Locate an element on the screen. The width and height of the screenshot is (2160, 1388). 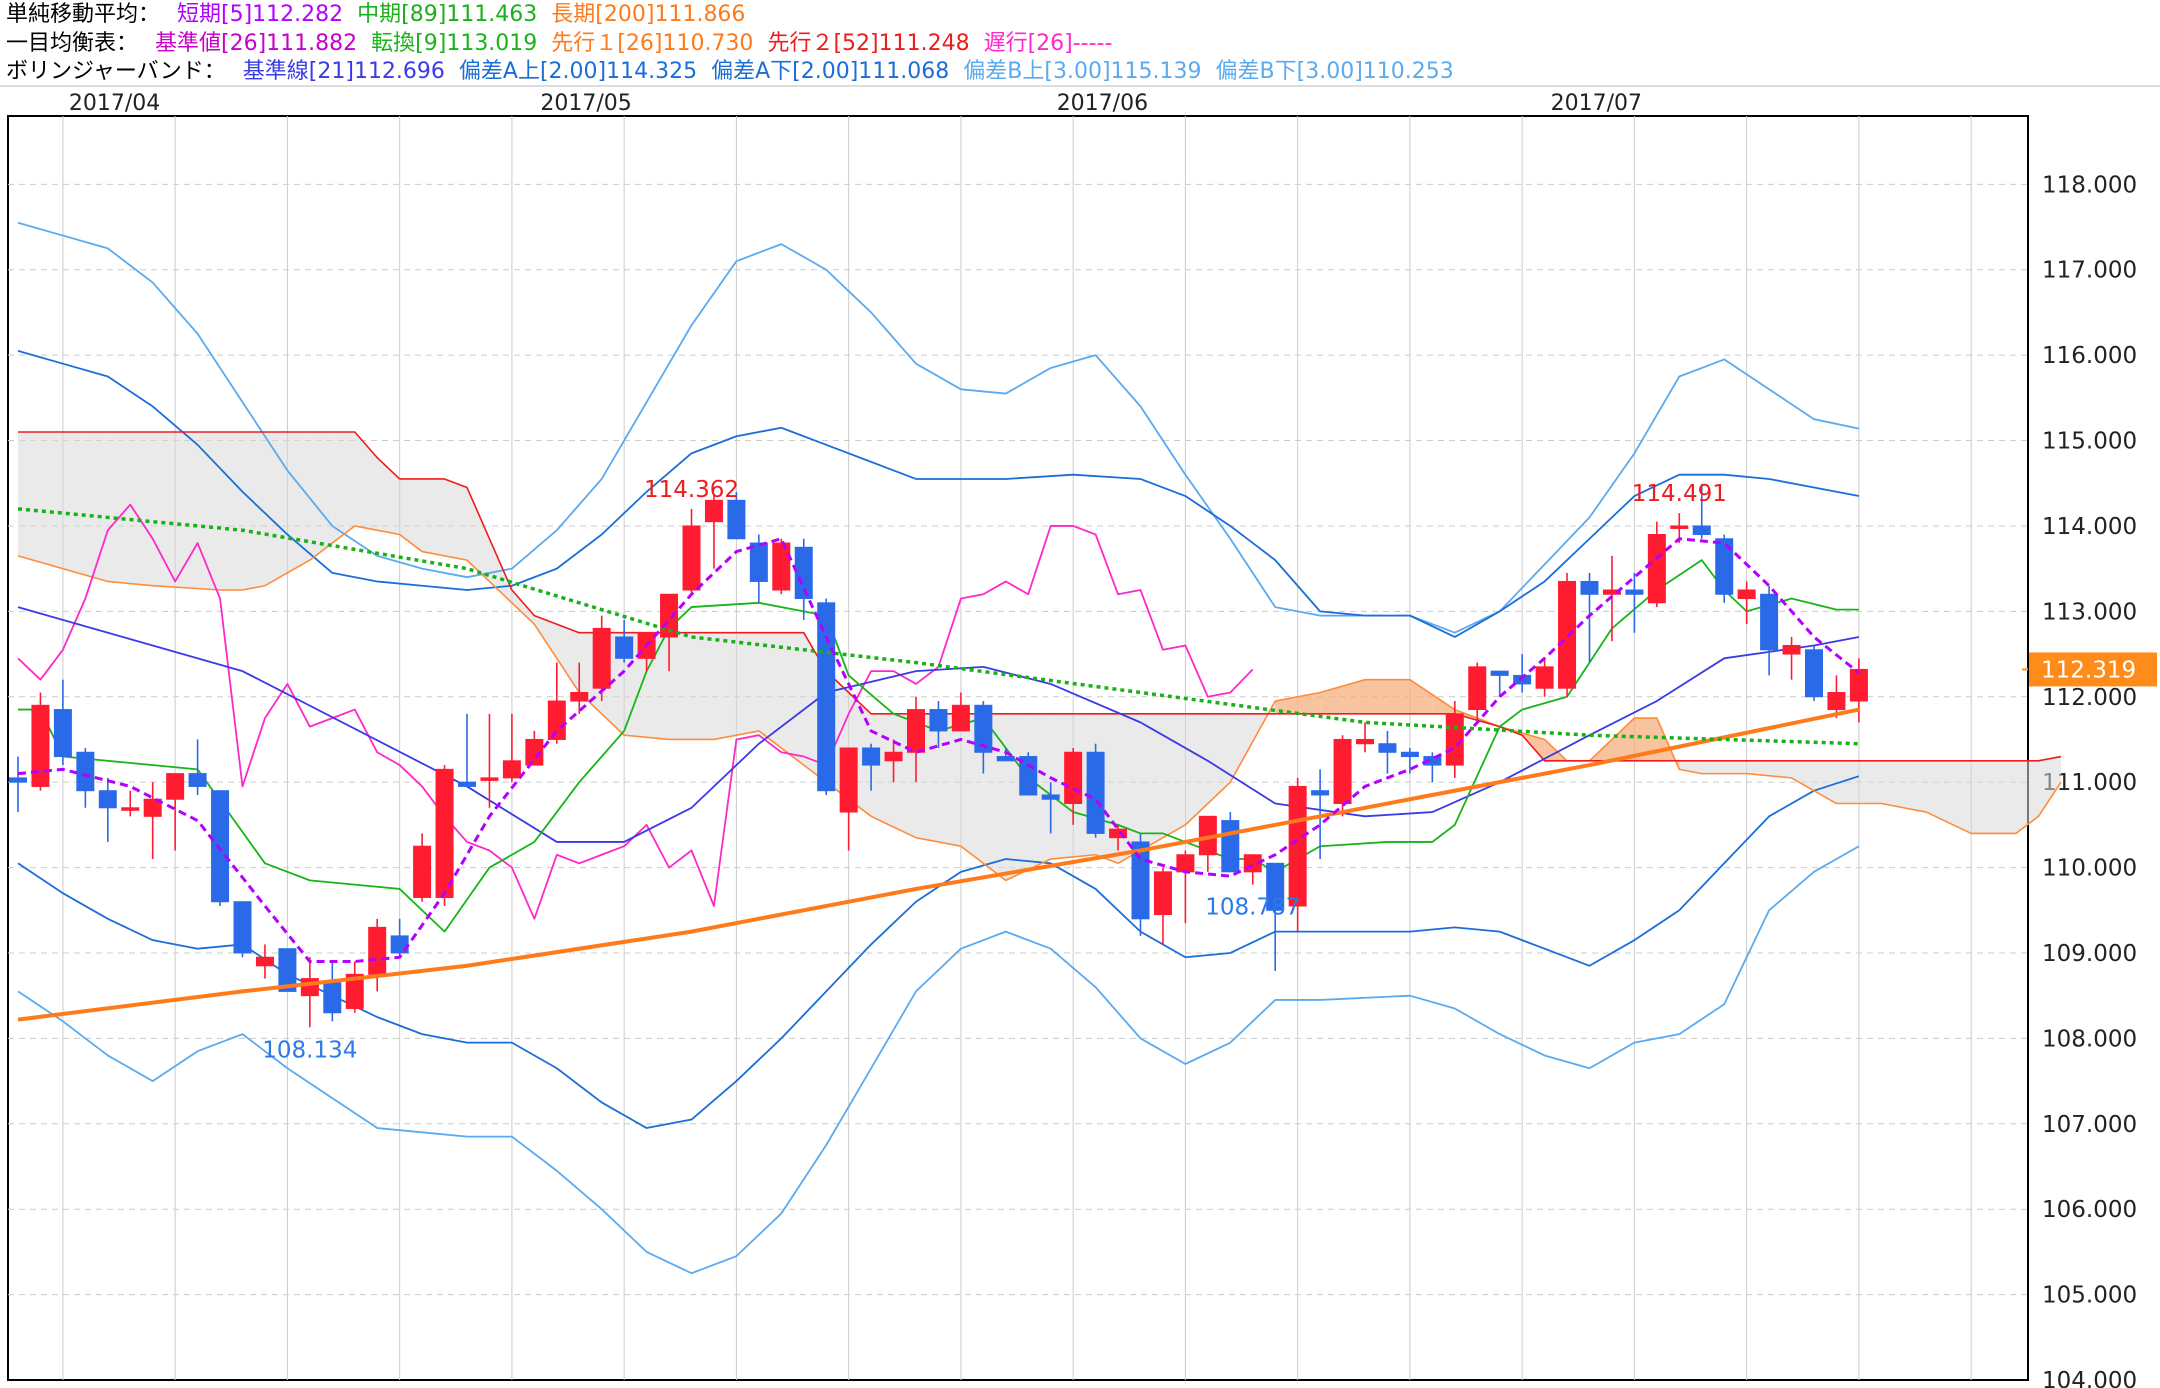
y-tick-label: 110.000 is located at coordinates (2089, 869).